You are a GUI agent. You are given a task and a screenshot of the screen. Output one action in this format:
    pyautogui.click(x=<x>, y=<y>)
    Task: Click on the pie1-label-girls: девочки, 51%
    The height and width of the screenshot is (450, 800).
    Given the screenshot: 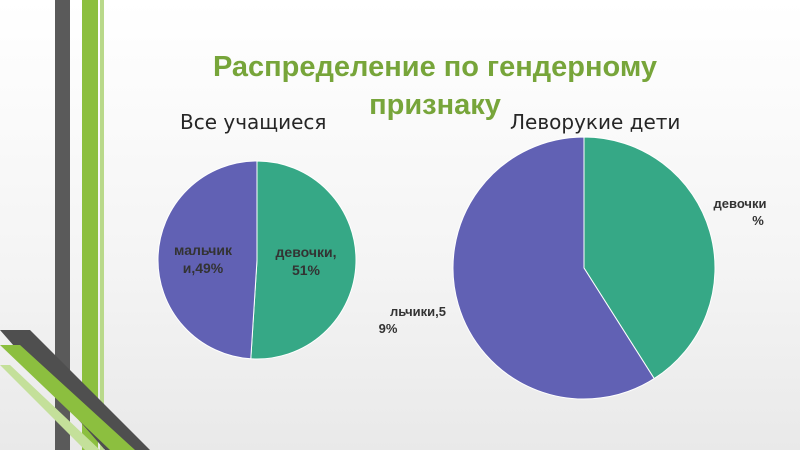 What is the action you would take?
    pyautogui.click(x=306, y=261)
    